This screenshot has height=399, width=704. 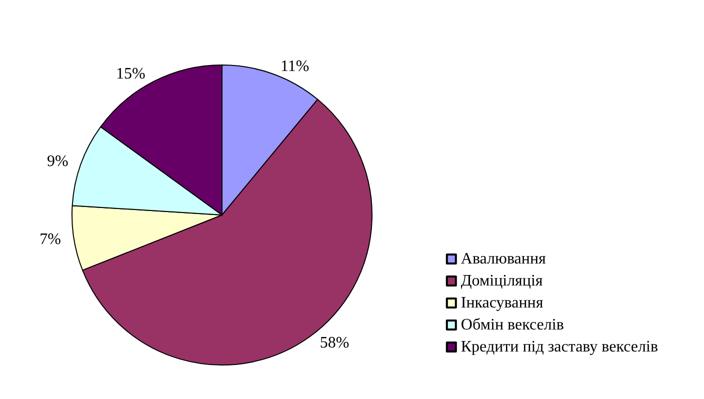 I want to click on data-label: 7%, so click(x=50, y=239).